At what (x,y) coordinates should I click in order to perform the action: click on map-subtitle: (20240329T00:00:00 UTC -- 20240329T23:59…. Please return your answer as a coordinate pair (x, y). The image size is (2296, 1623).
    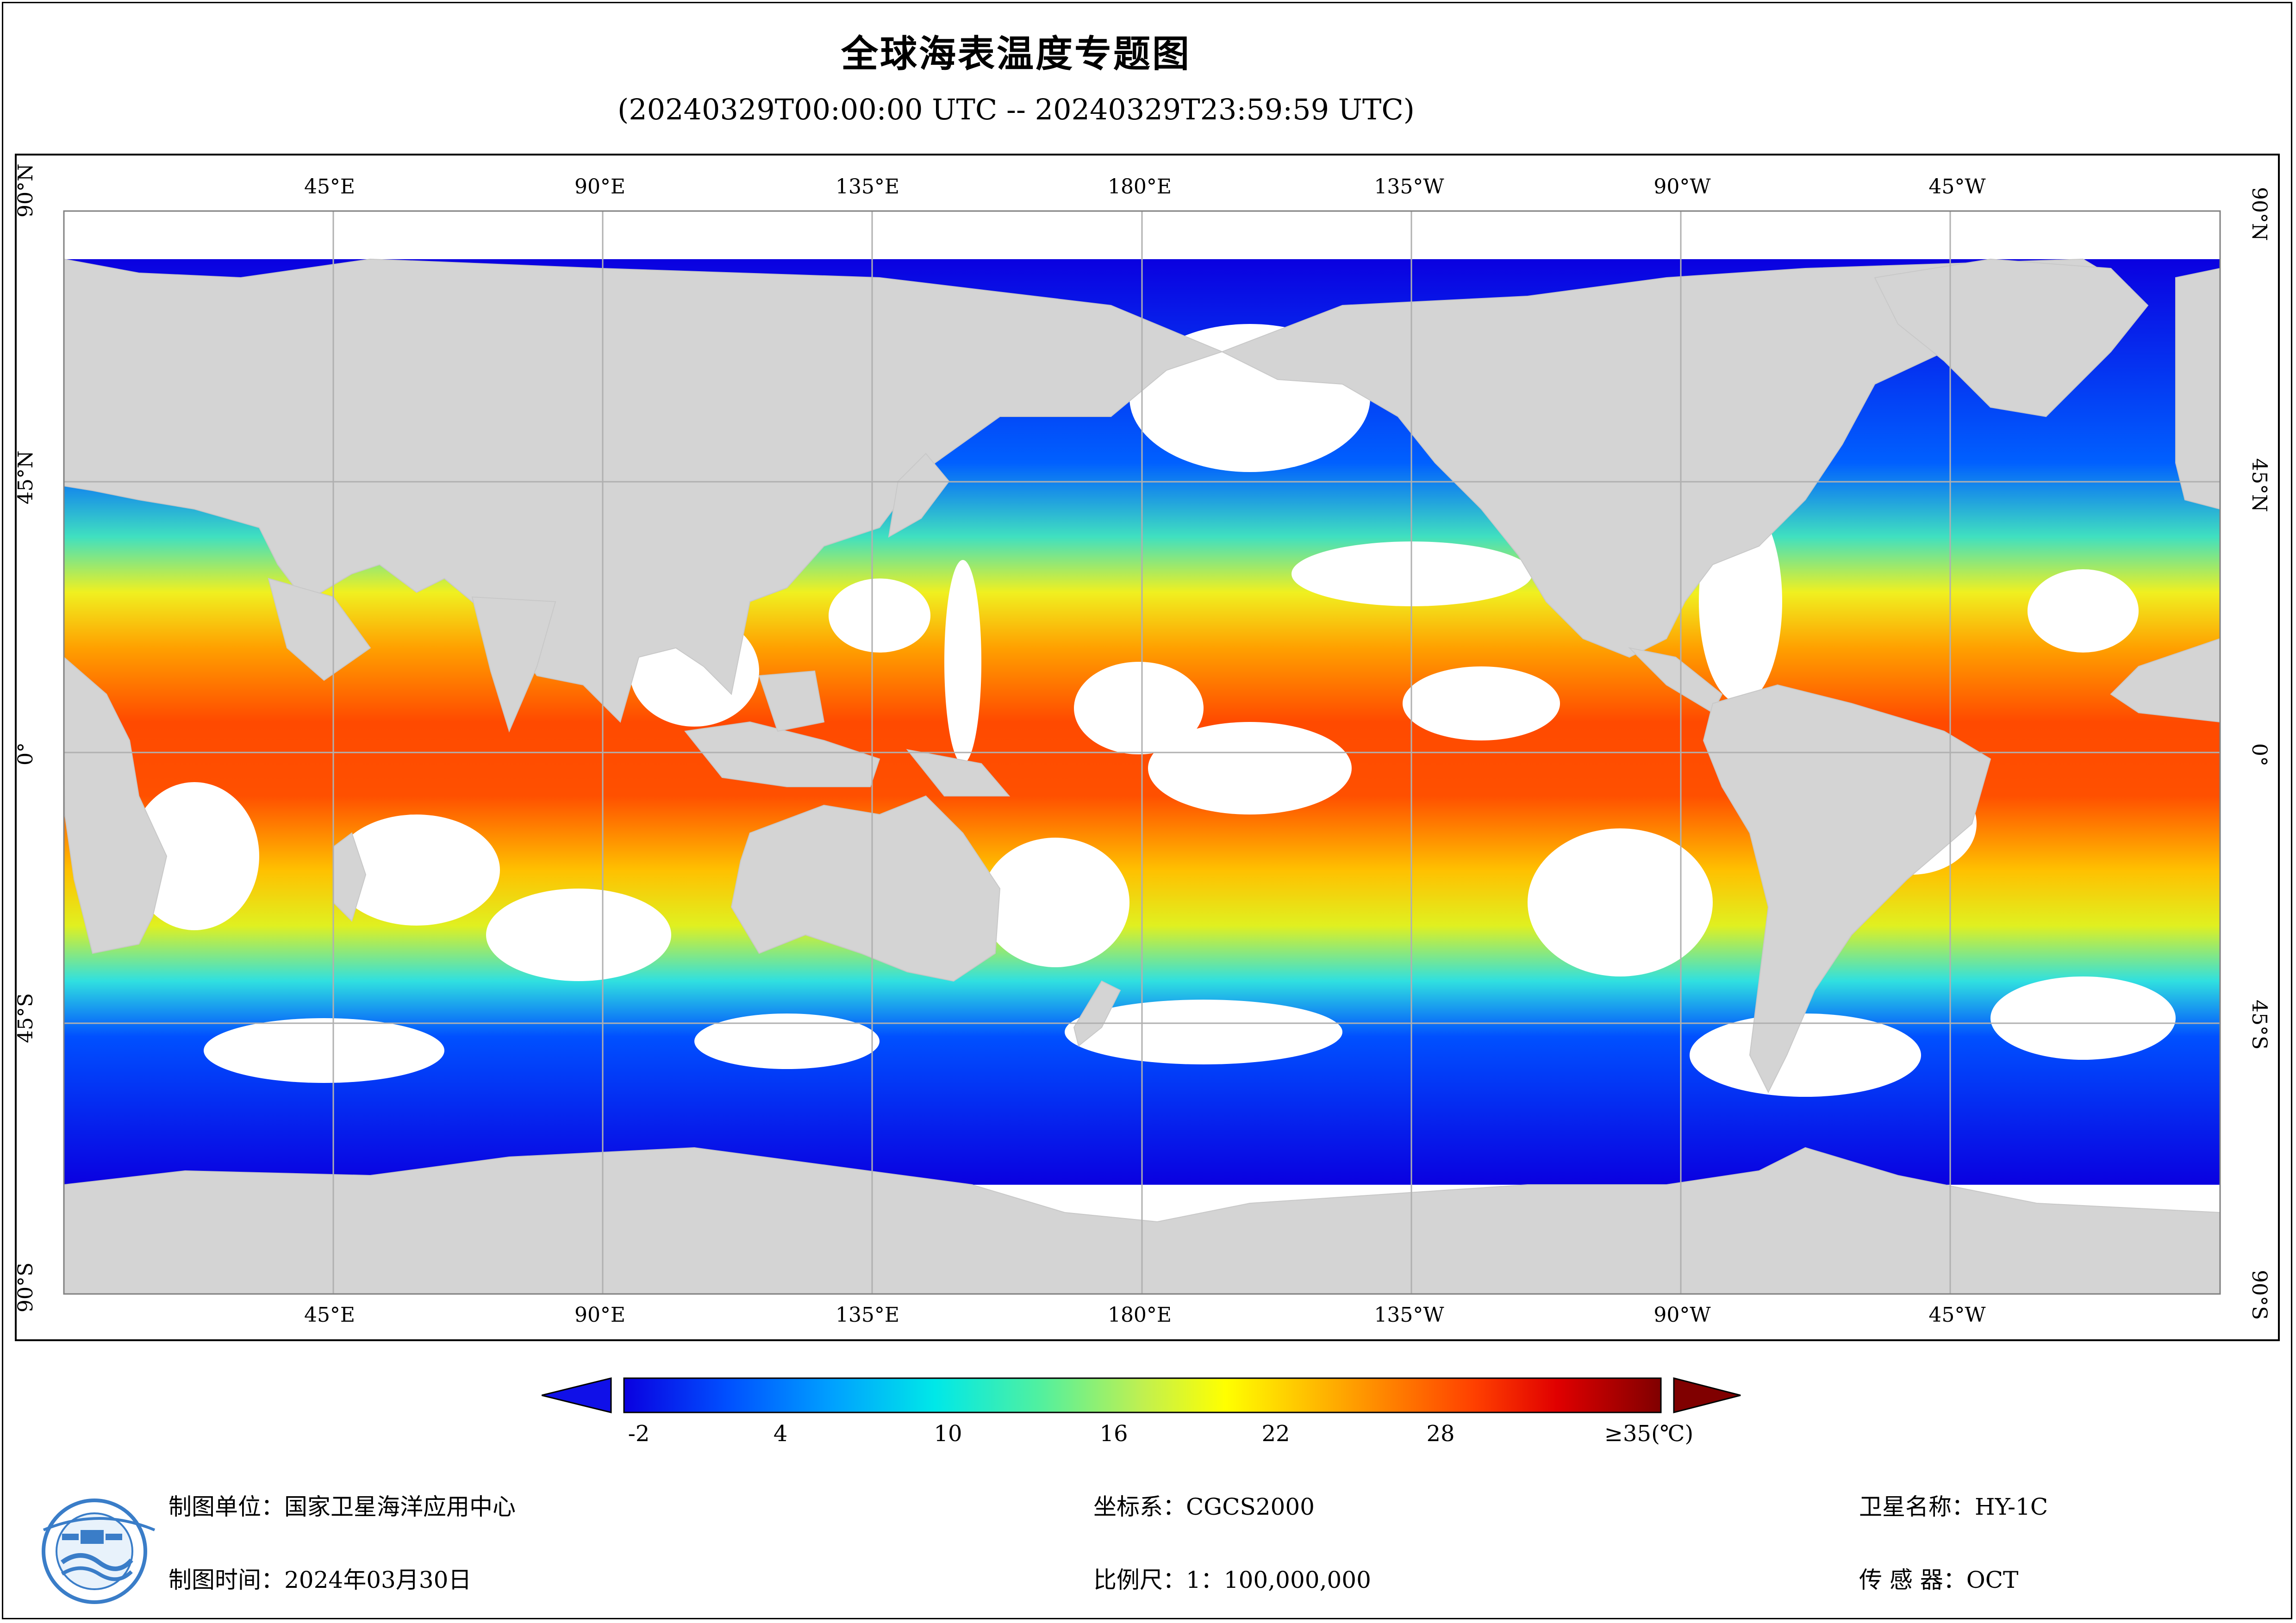
    Looking at the image, I should click on (1016, 109).